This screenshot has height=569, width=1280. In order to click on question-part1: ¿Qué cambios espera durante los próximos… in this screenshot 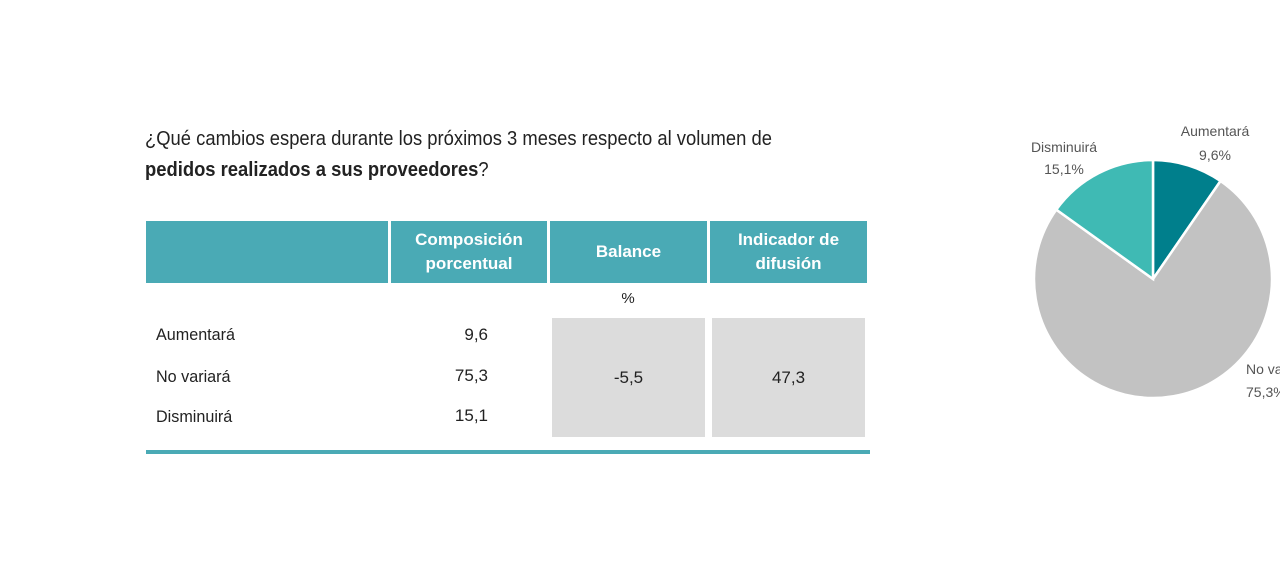, I will do `click(458, 139)`.